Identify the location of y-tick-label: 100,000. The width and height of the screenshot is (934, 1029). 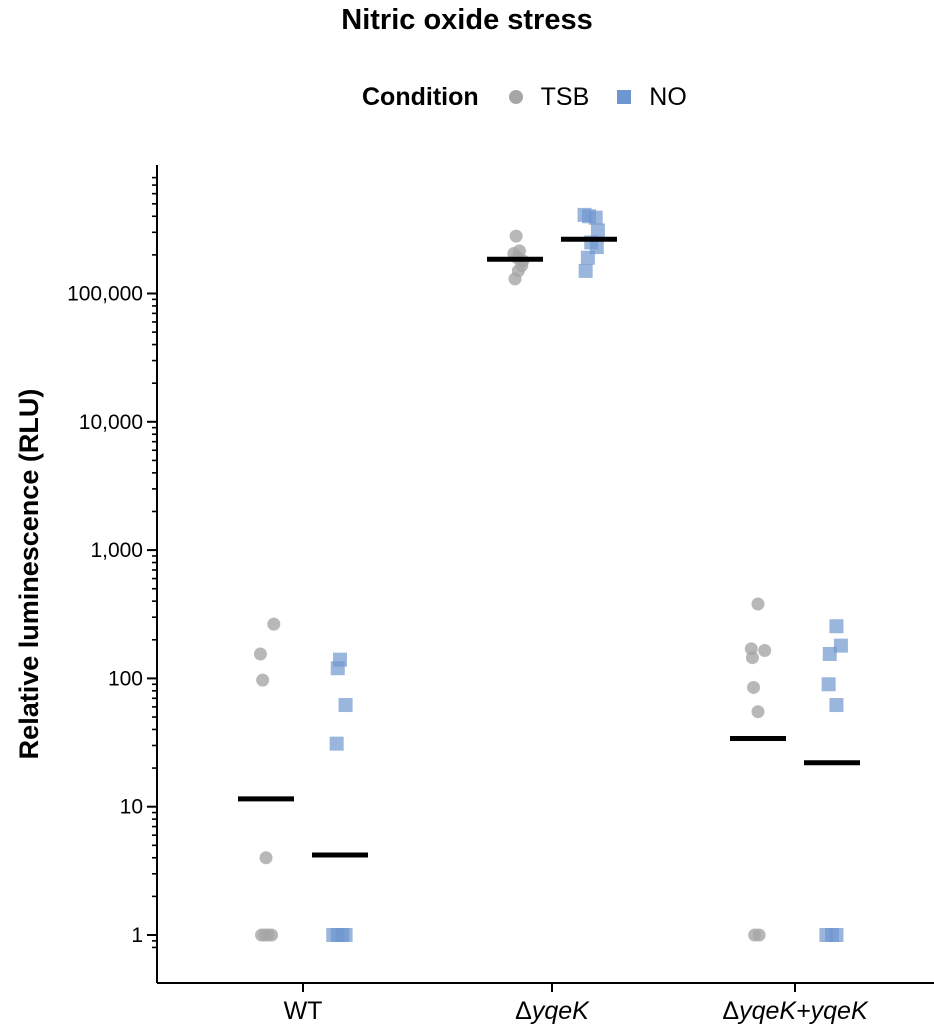
(105, 294).